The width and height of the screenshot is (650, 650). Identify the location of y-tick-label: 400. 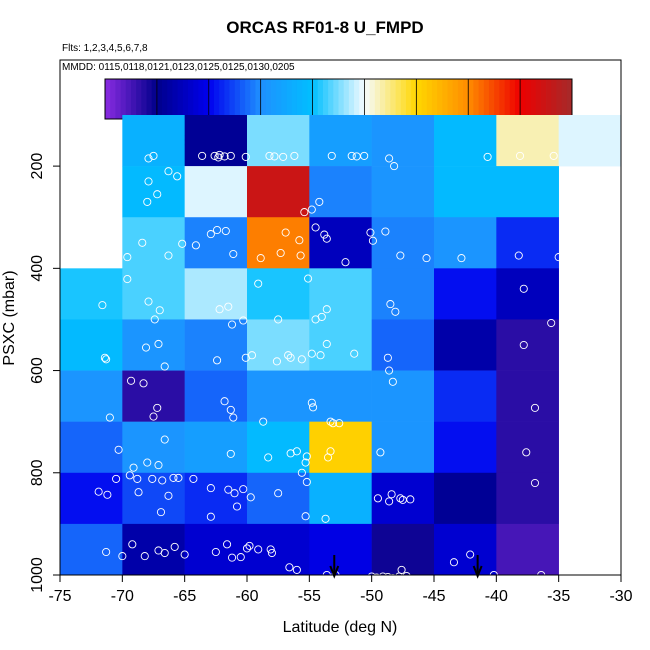
(37, 268).